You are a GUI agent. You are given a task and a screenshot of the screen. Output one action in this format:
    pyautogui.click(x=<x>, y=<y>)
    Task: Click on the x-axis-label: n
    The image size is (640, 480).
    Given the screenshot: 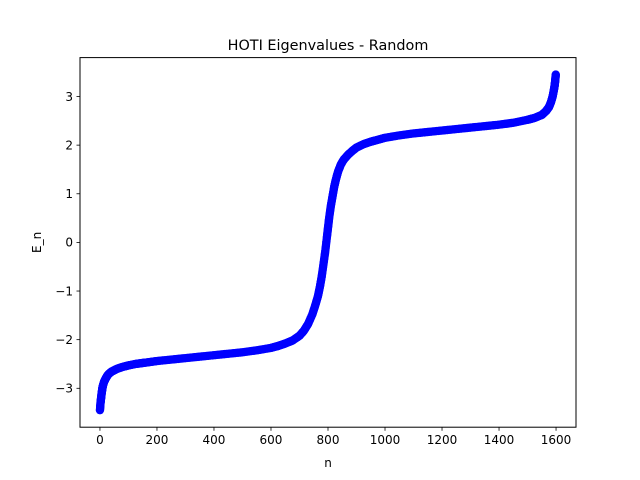 What is the action you would take?
    pyautogui.click(x=328, y=463)
    